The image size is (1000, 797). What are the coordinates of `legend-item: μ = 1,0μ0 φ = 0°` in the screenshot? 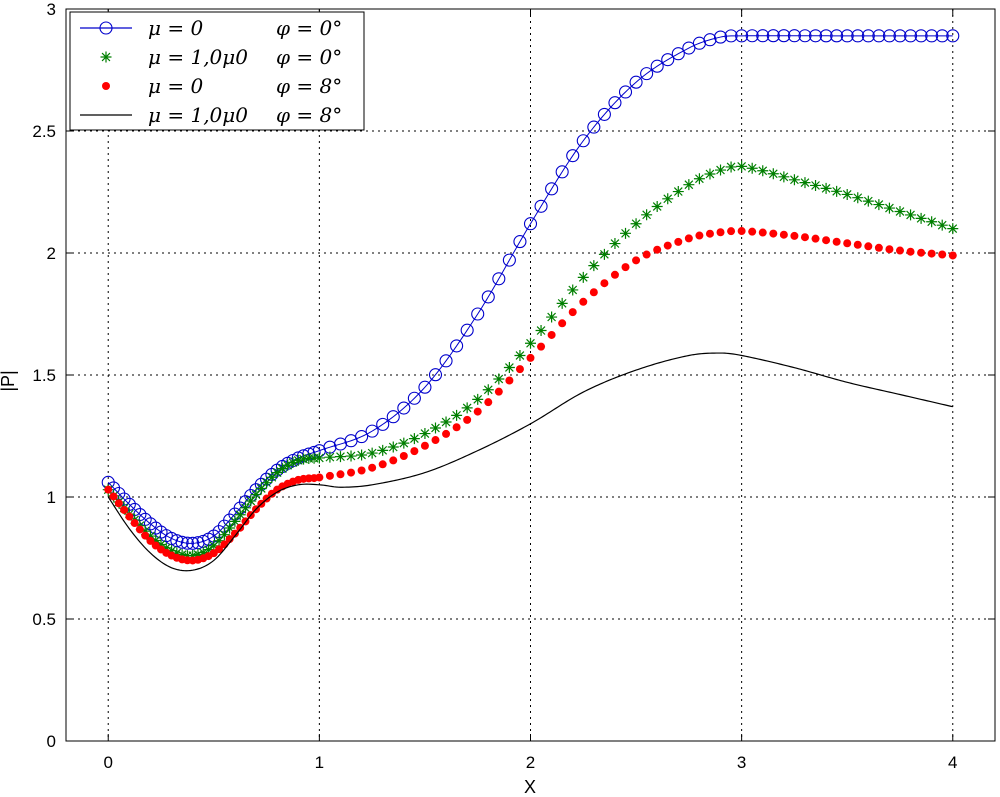 It's located at (221, 57).